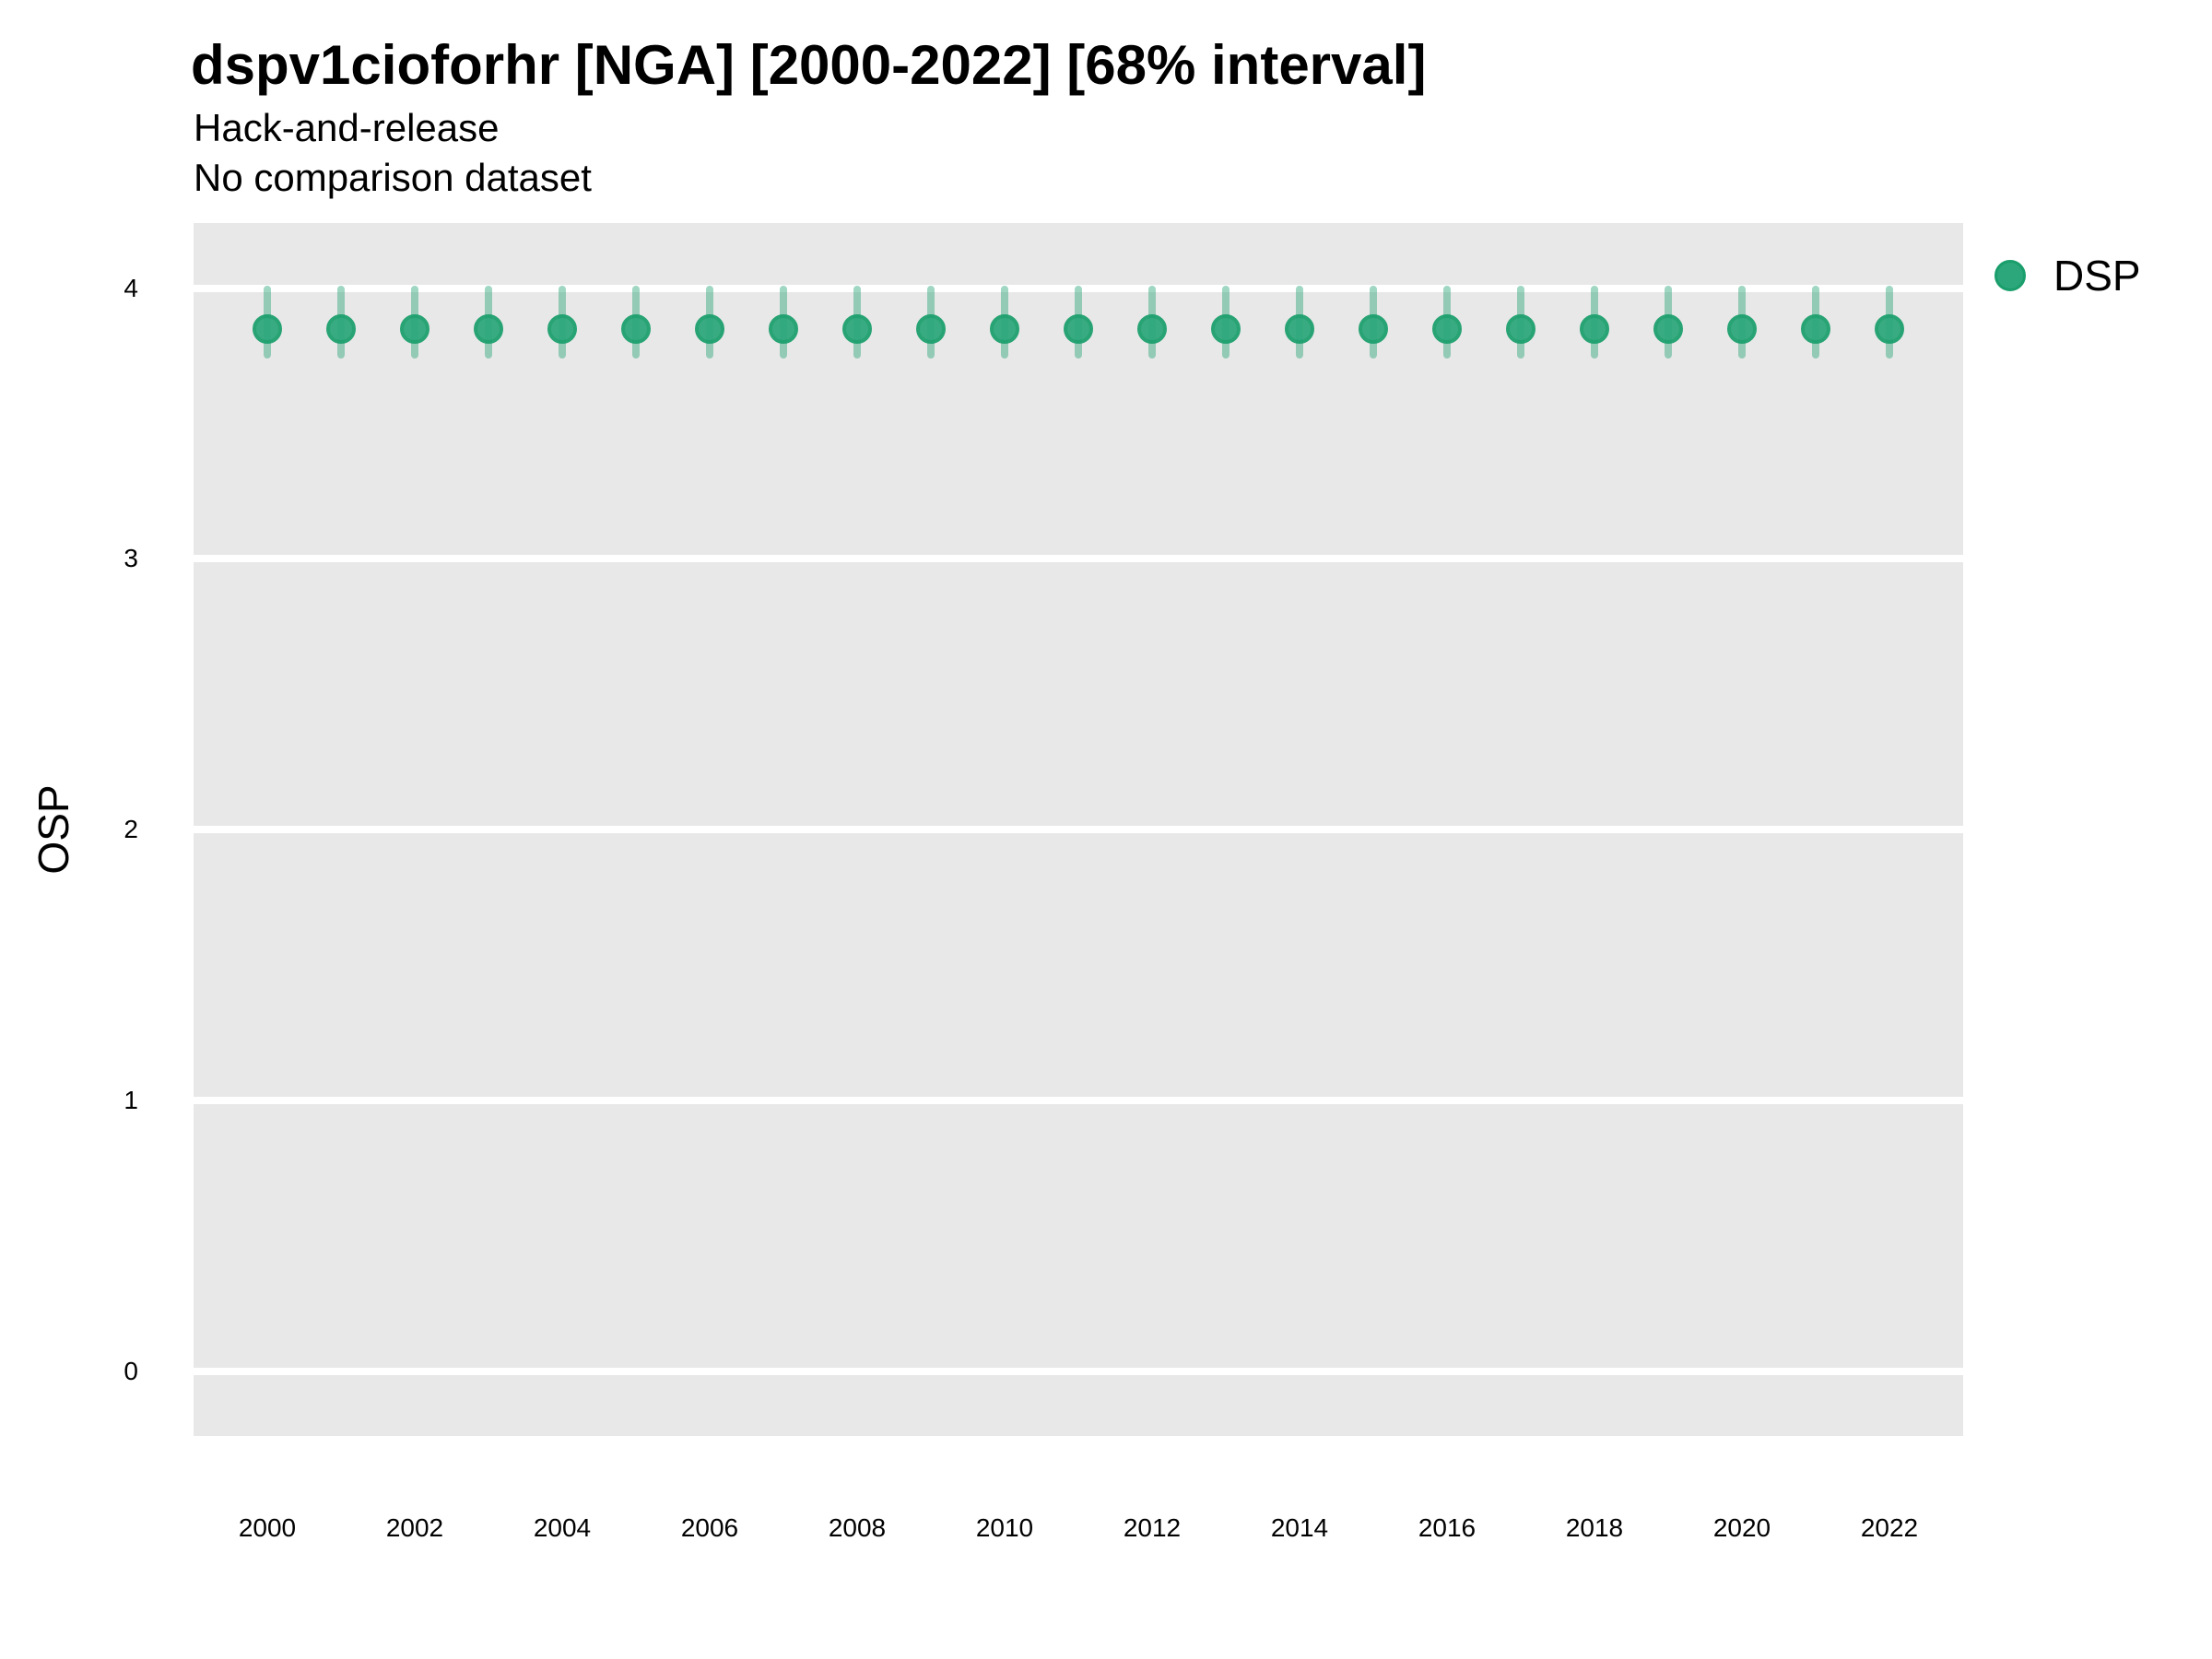  What do you see at coordinates (393, 177) in the screenshot?
I see `chart-subtitle-line2: No comparison dataset` at bounding box center [393, 177].